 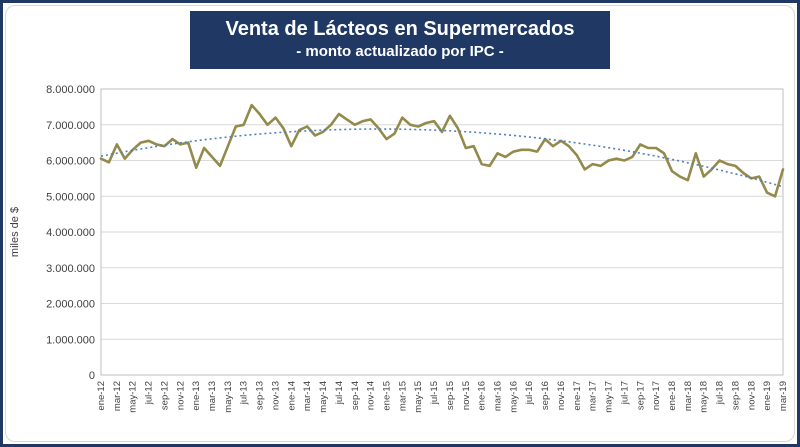 I want to click on x-tick-label: nov-17, so click(x=656, y=395).